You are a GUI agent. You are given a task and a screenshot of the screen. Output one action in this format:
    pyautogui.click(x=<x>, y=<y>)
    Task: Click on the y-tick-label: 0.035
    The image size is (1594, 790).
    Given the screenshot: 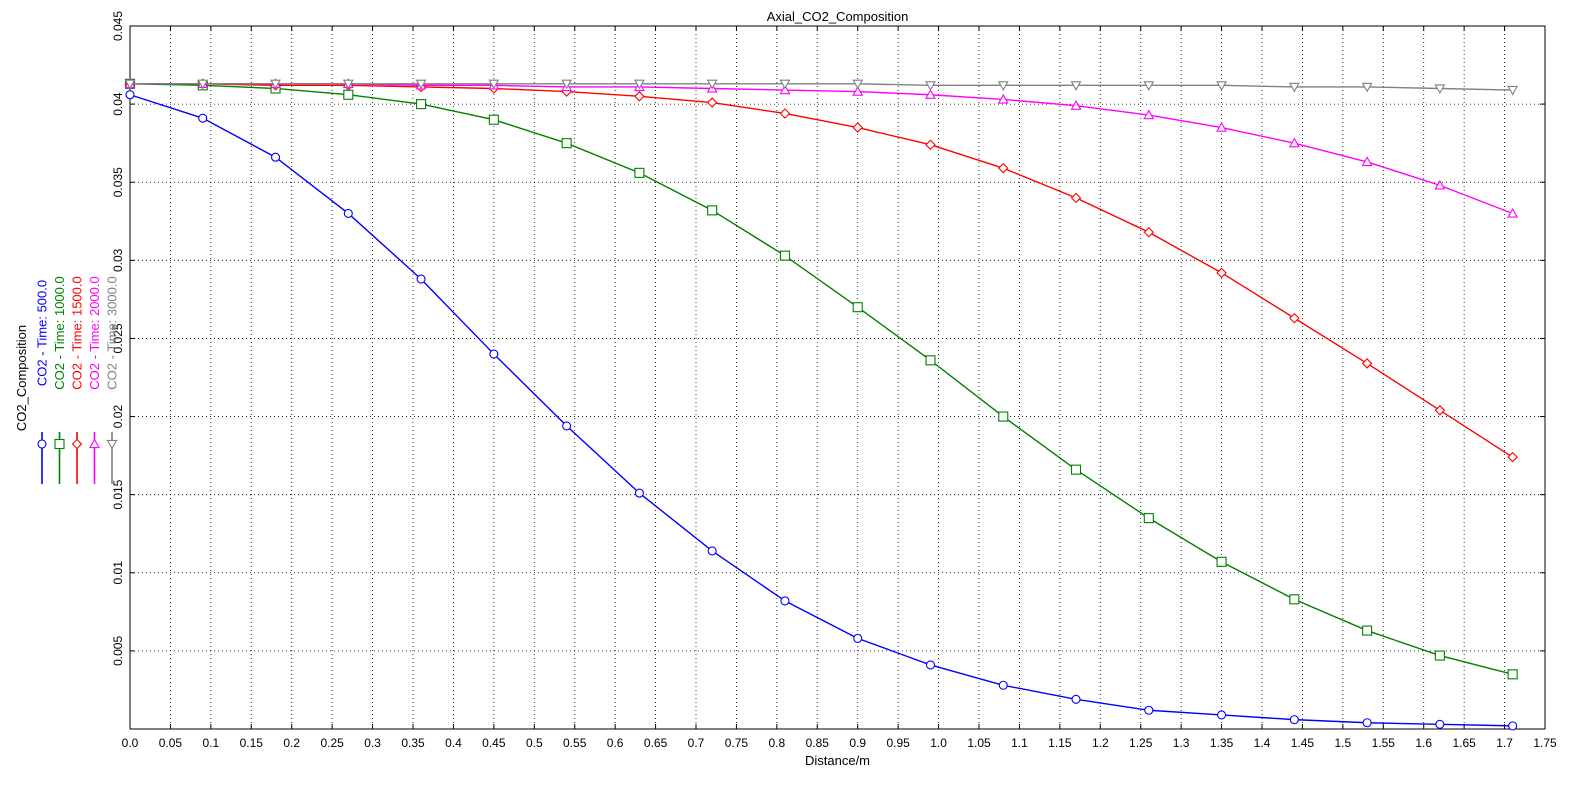 What is the action you would take?
    pyautogui.click(x=118, y=182)
    